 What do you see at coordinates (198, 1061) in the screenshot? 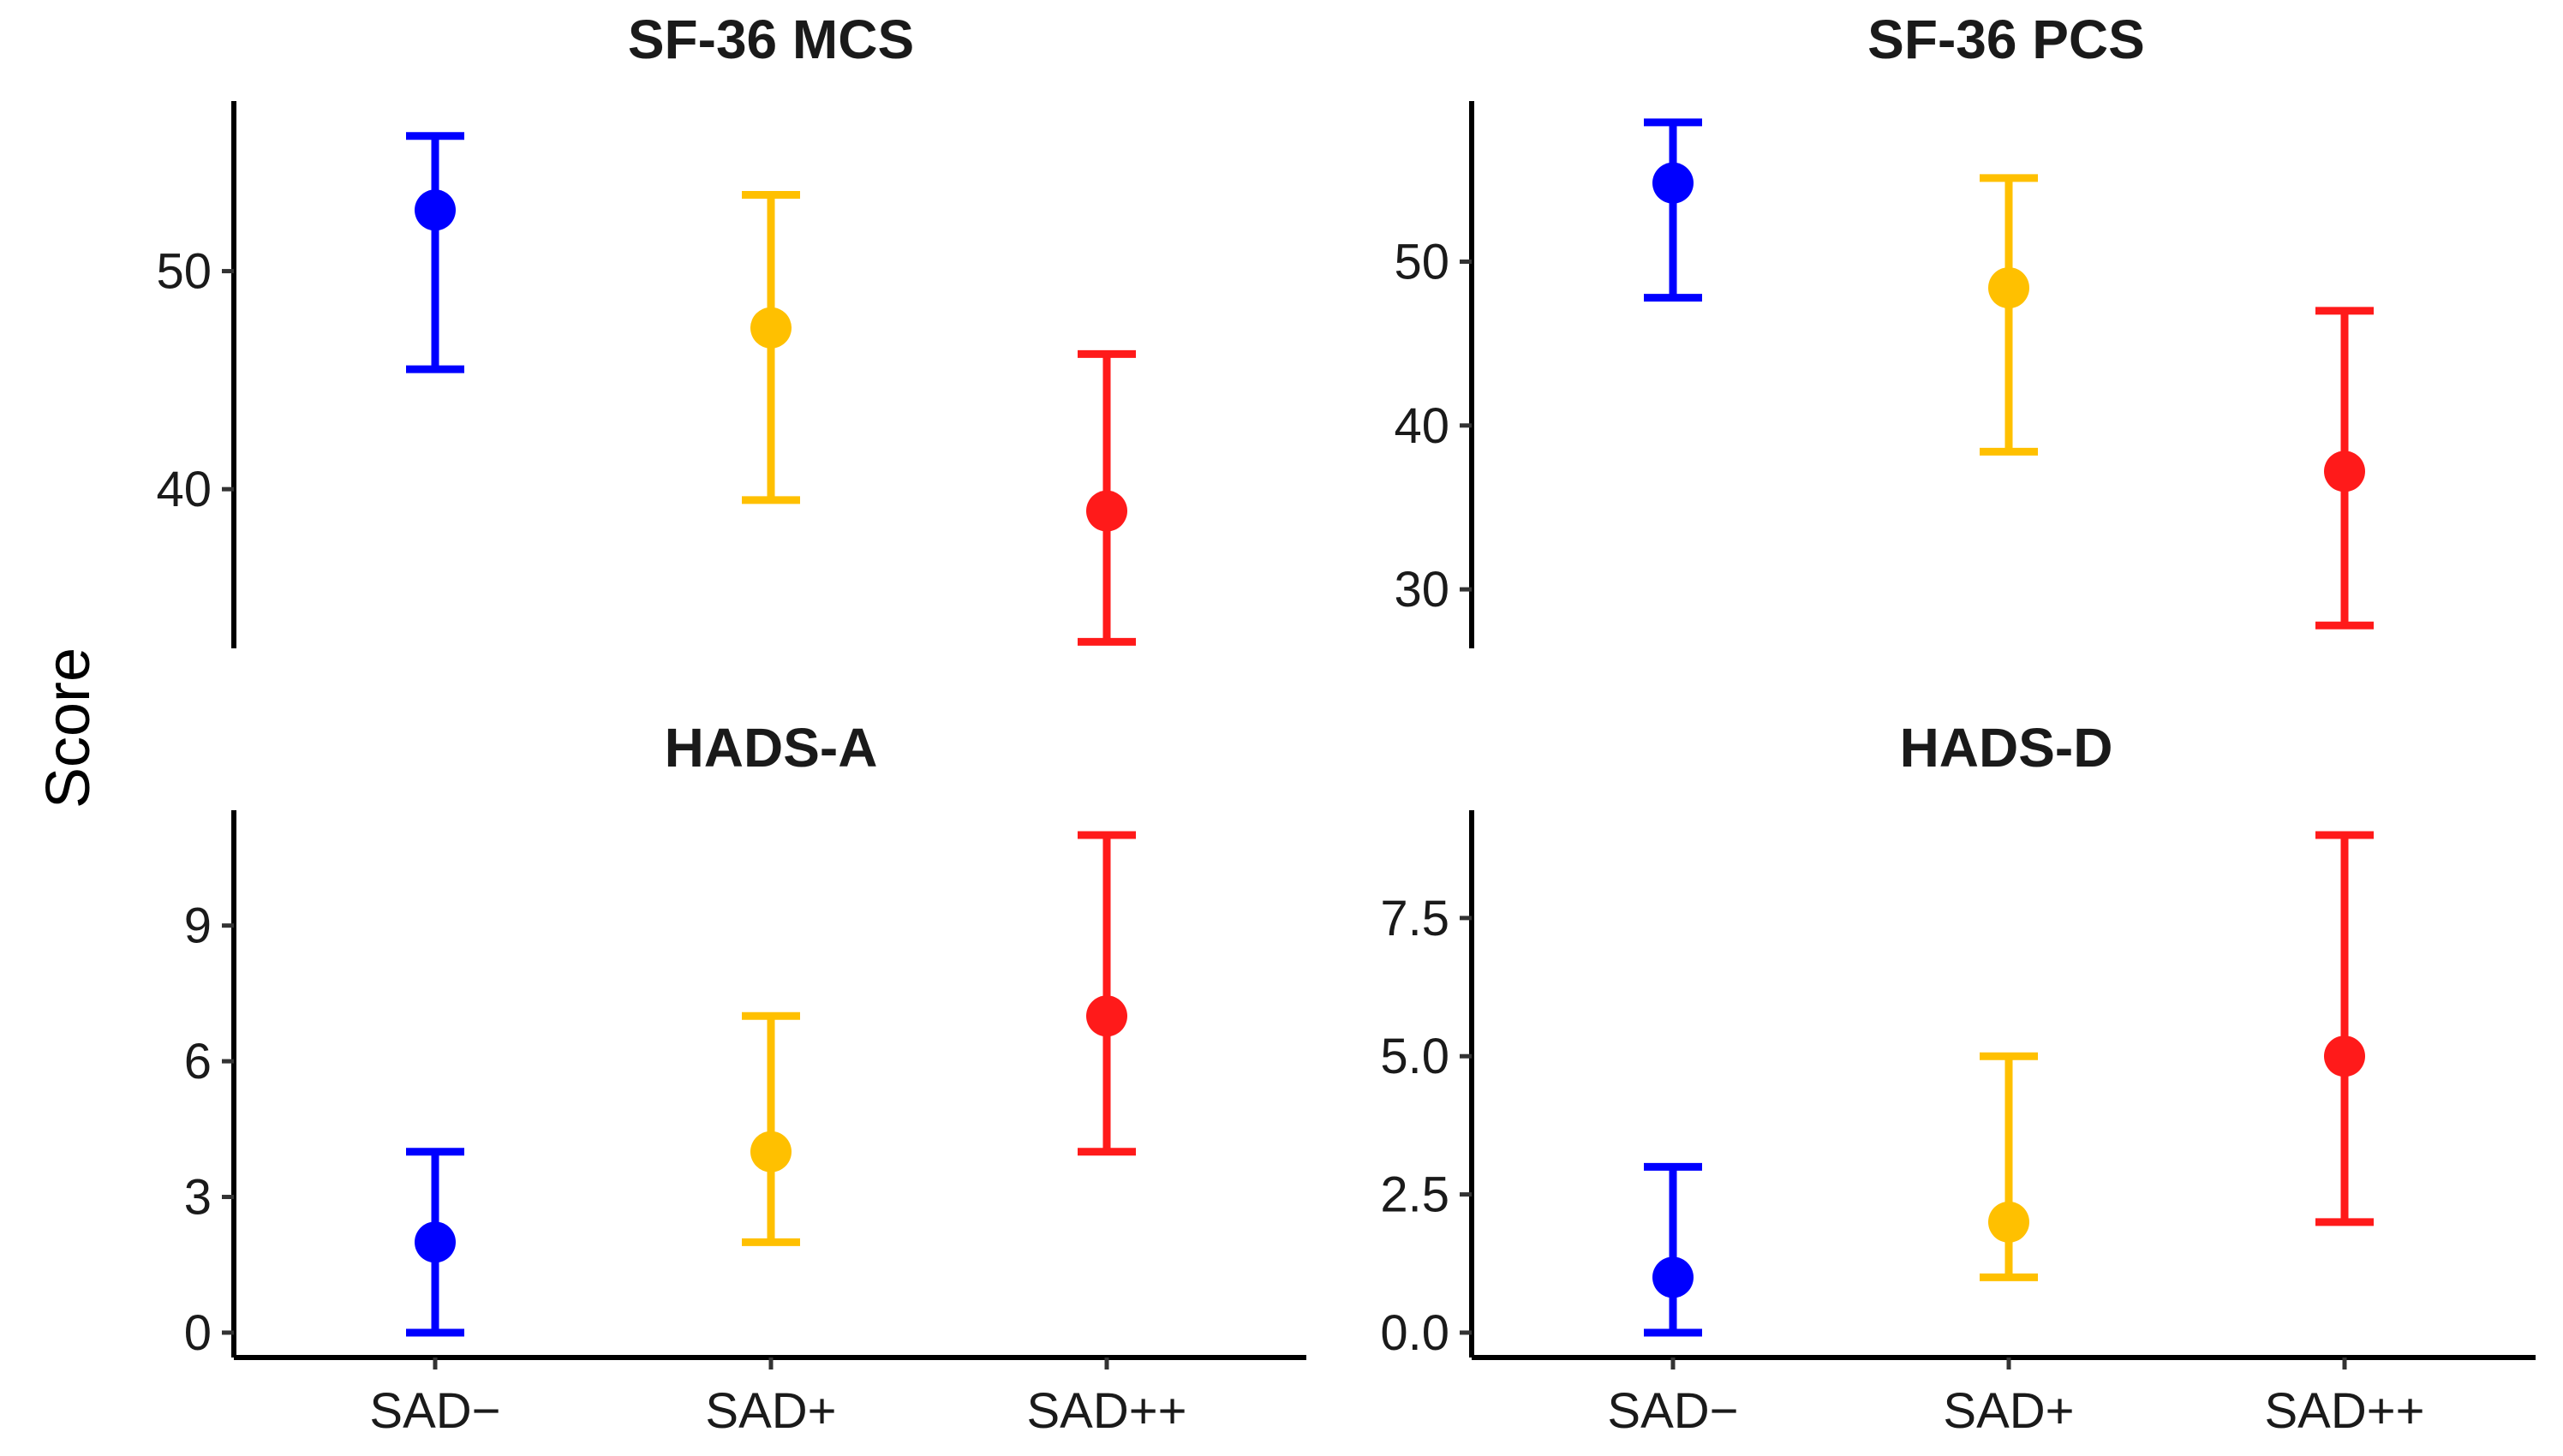
I see `y-tick-label: 6` at bounding box center [198, 1061].